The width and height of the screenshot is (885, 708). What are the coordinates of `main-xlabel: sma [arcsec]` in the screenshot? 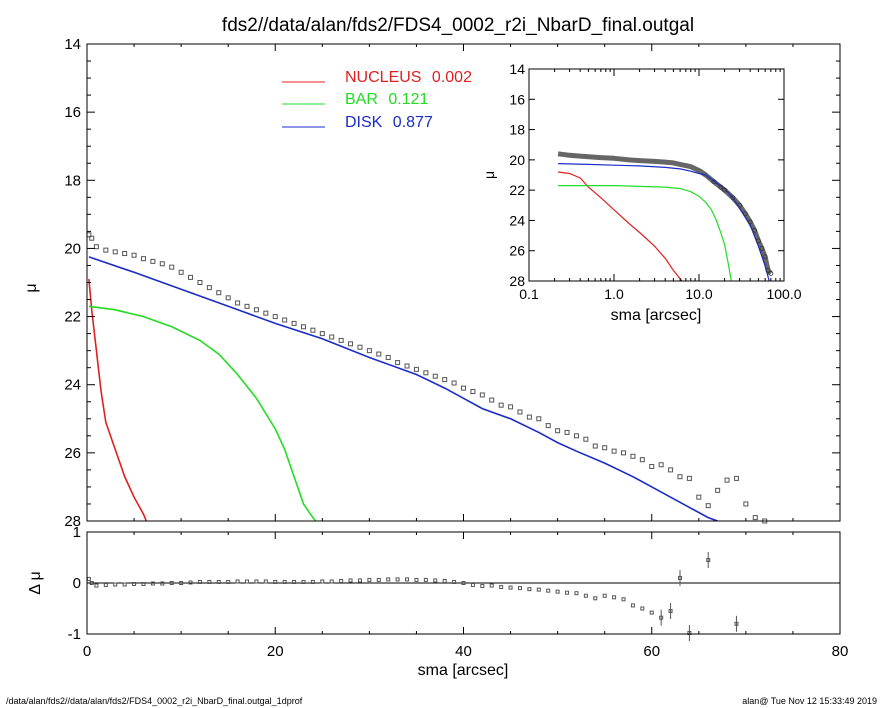 It's located at (463, 670).